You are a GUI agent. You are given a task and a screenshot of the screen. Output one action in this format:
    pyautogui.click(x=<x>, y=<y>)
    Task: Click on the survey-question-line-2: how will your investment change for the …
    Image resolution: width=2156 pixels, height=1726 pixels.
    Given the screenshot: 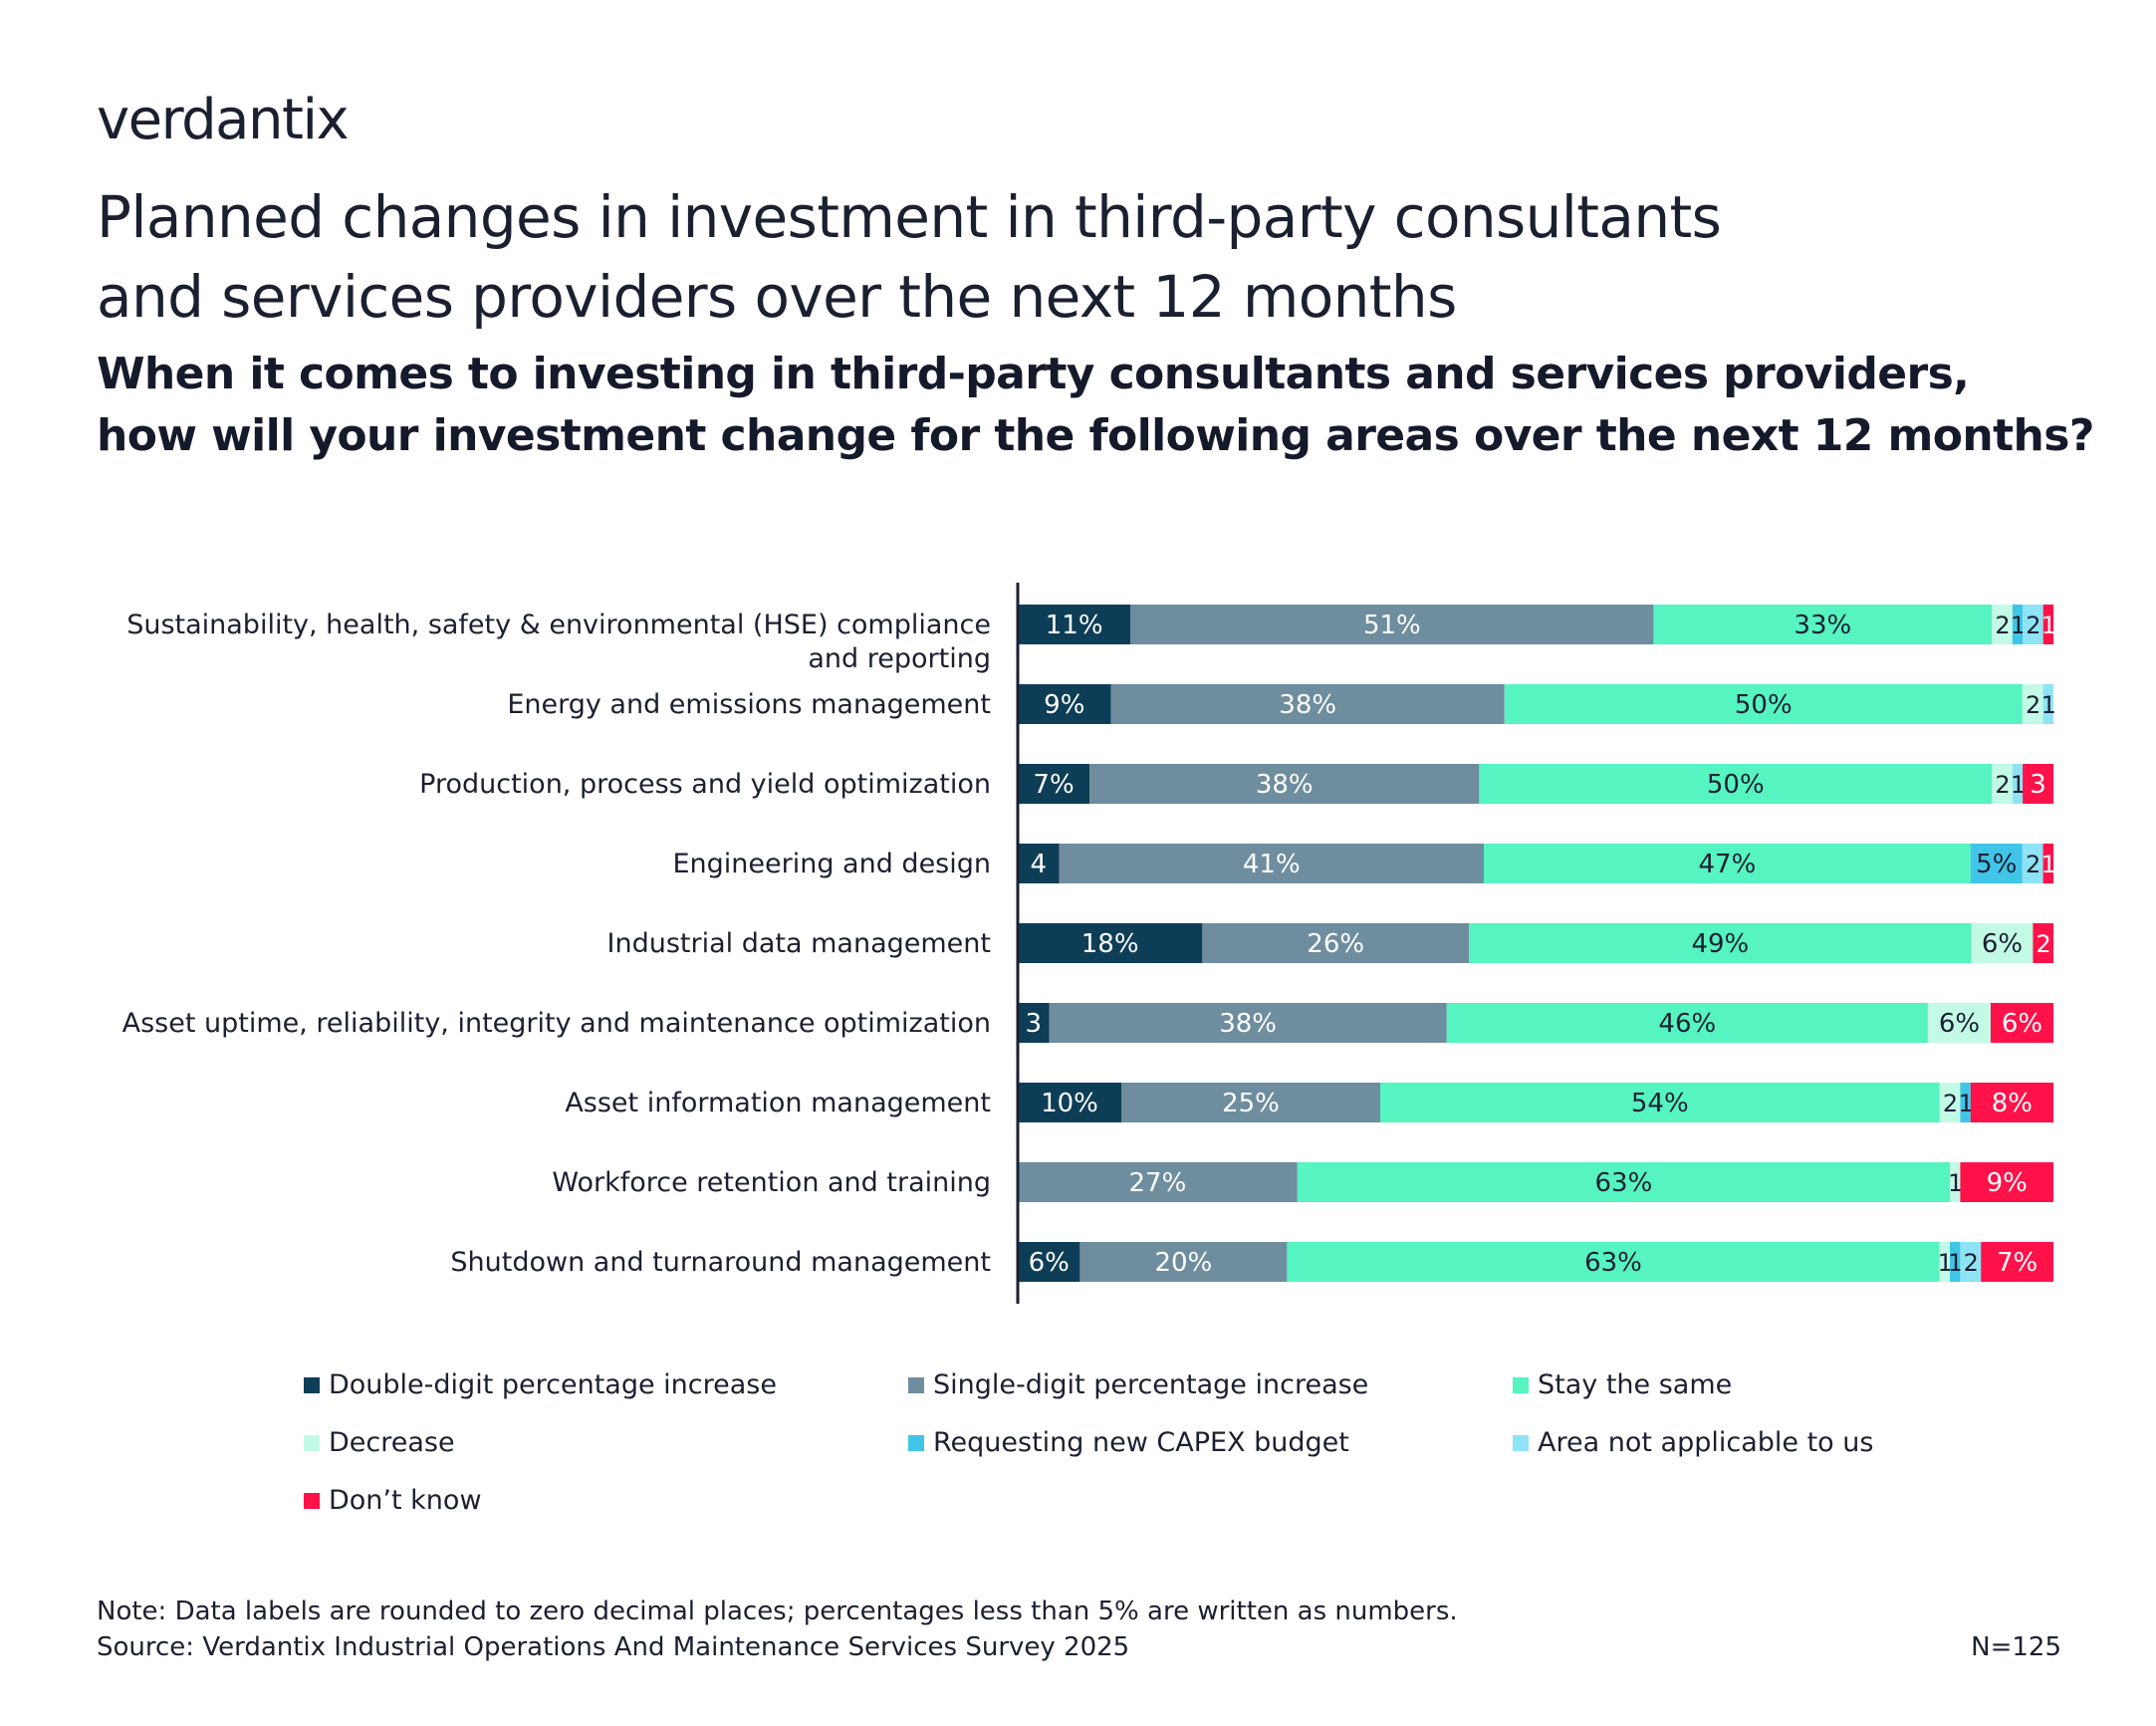 What is the action you would take?
    pyautogui.click(x=1096, y=436)
    